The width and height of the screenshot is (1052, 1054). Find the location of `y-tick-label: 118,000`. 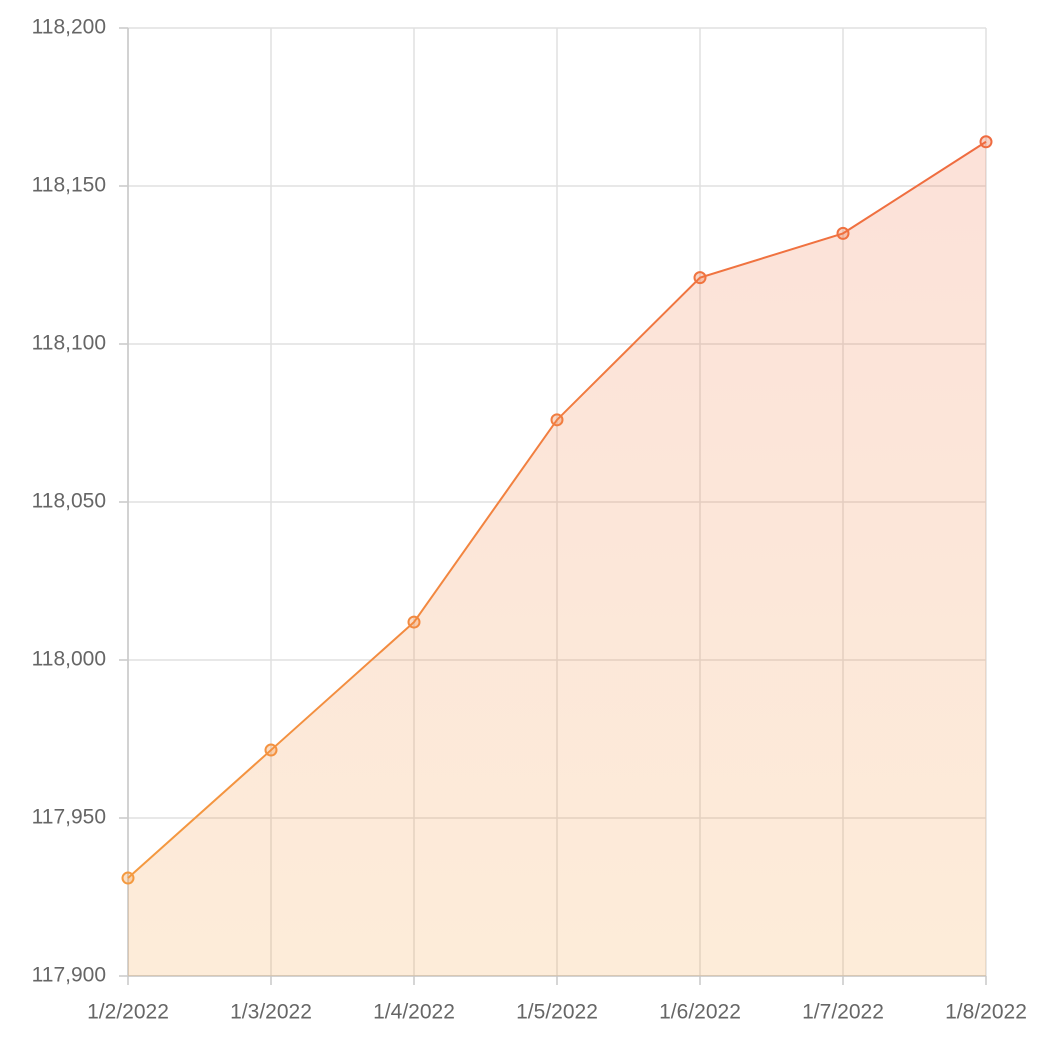

y-tick-label: 118,000 is located at coordinates (69, 659).